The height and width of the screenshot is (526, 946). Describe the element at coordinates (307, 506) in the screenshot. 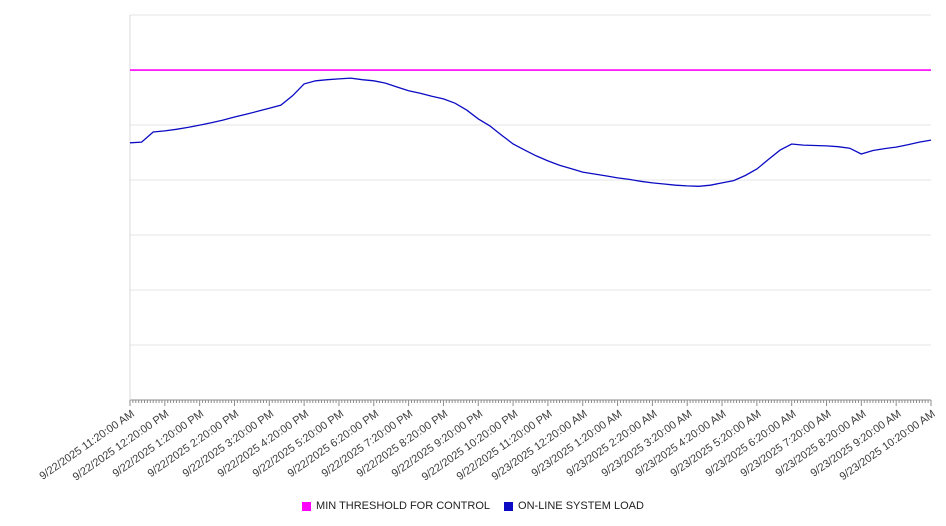

I see `legend-swatch-threshold-icon` at that location.